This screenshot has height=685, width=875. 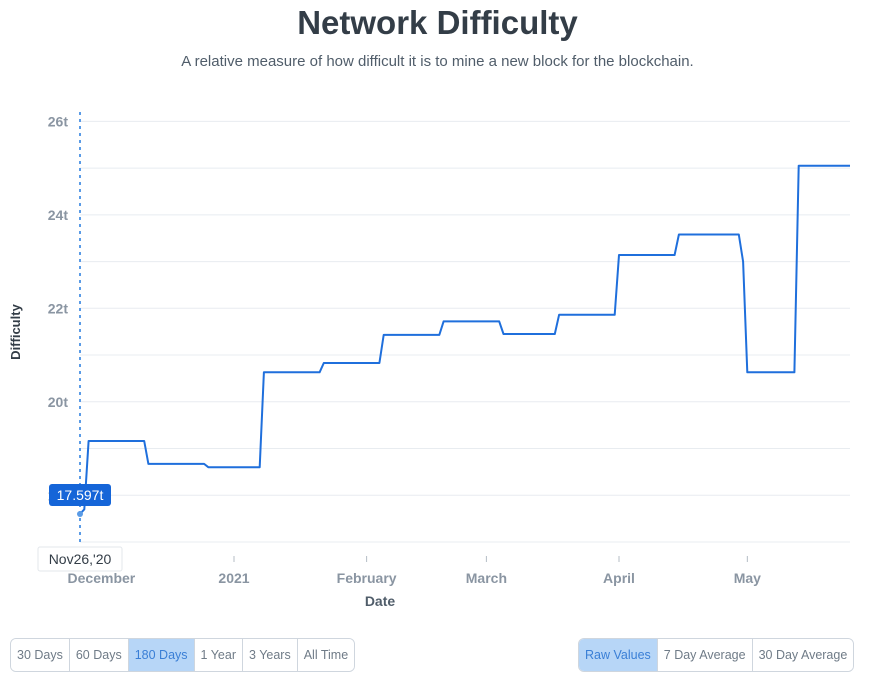 I want to click on date-label-box, so click(x=80, y=559).